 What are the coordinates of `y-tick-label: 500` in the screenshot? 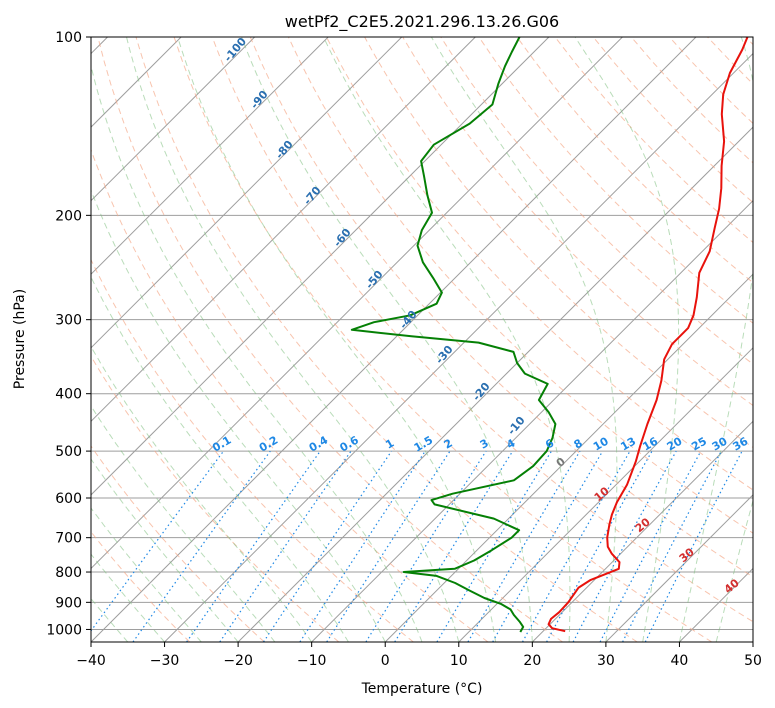 It's located at (68, 452).